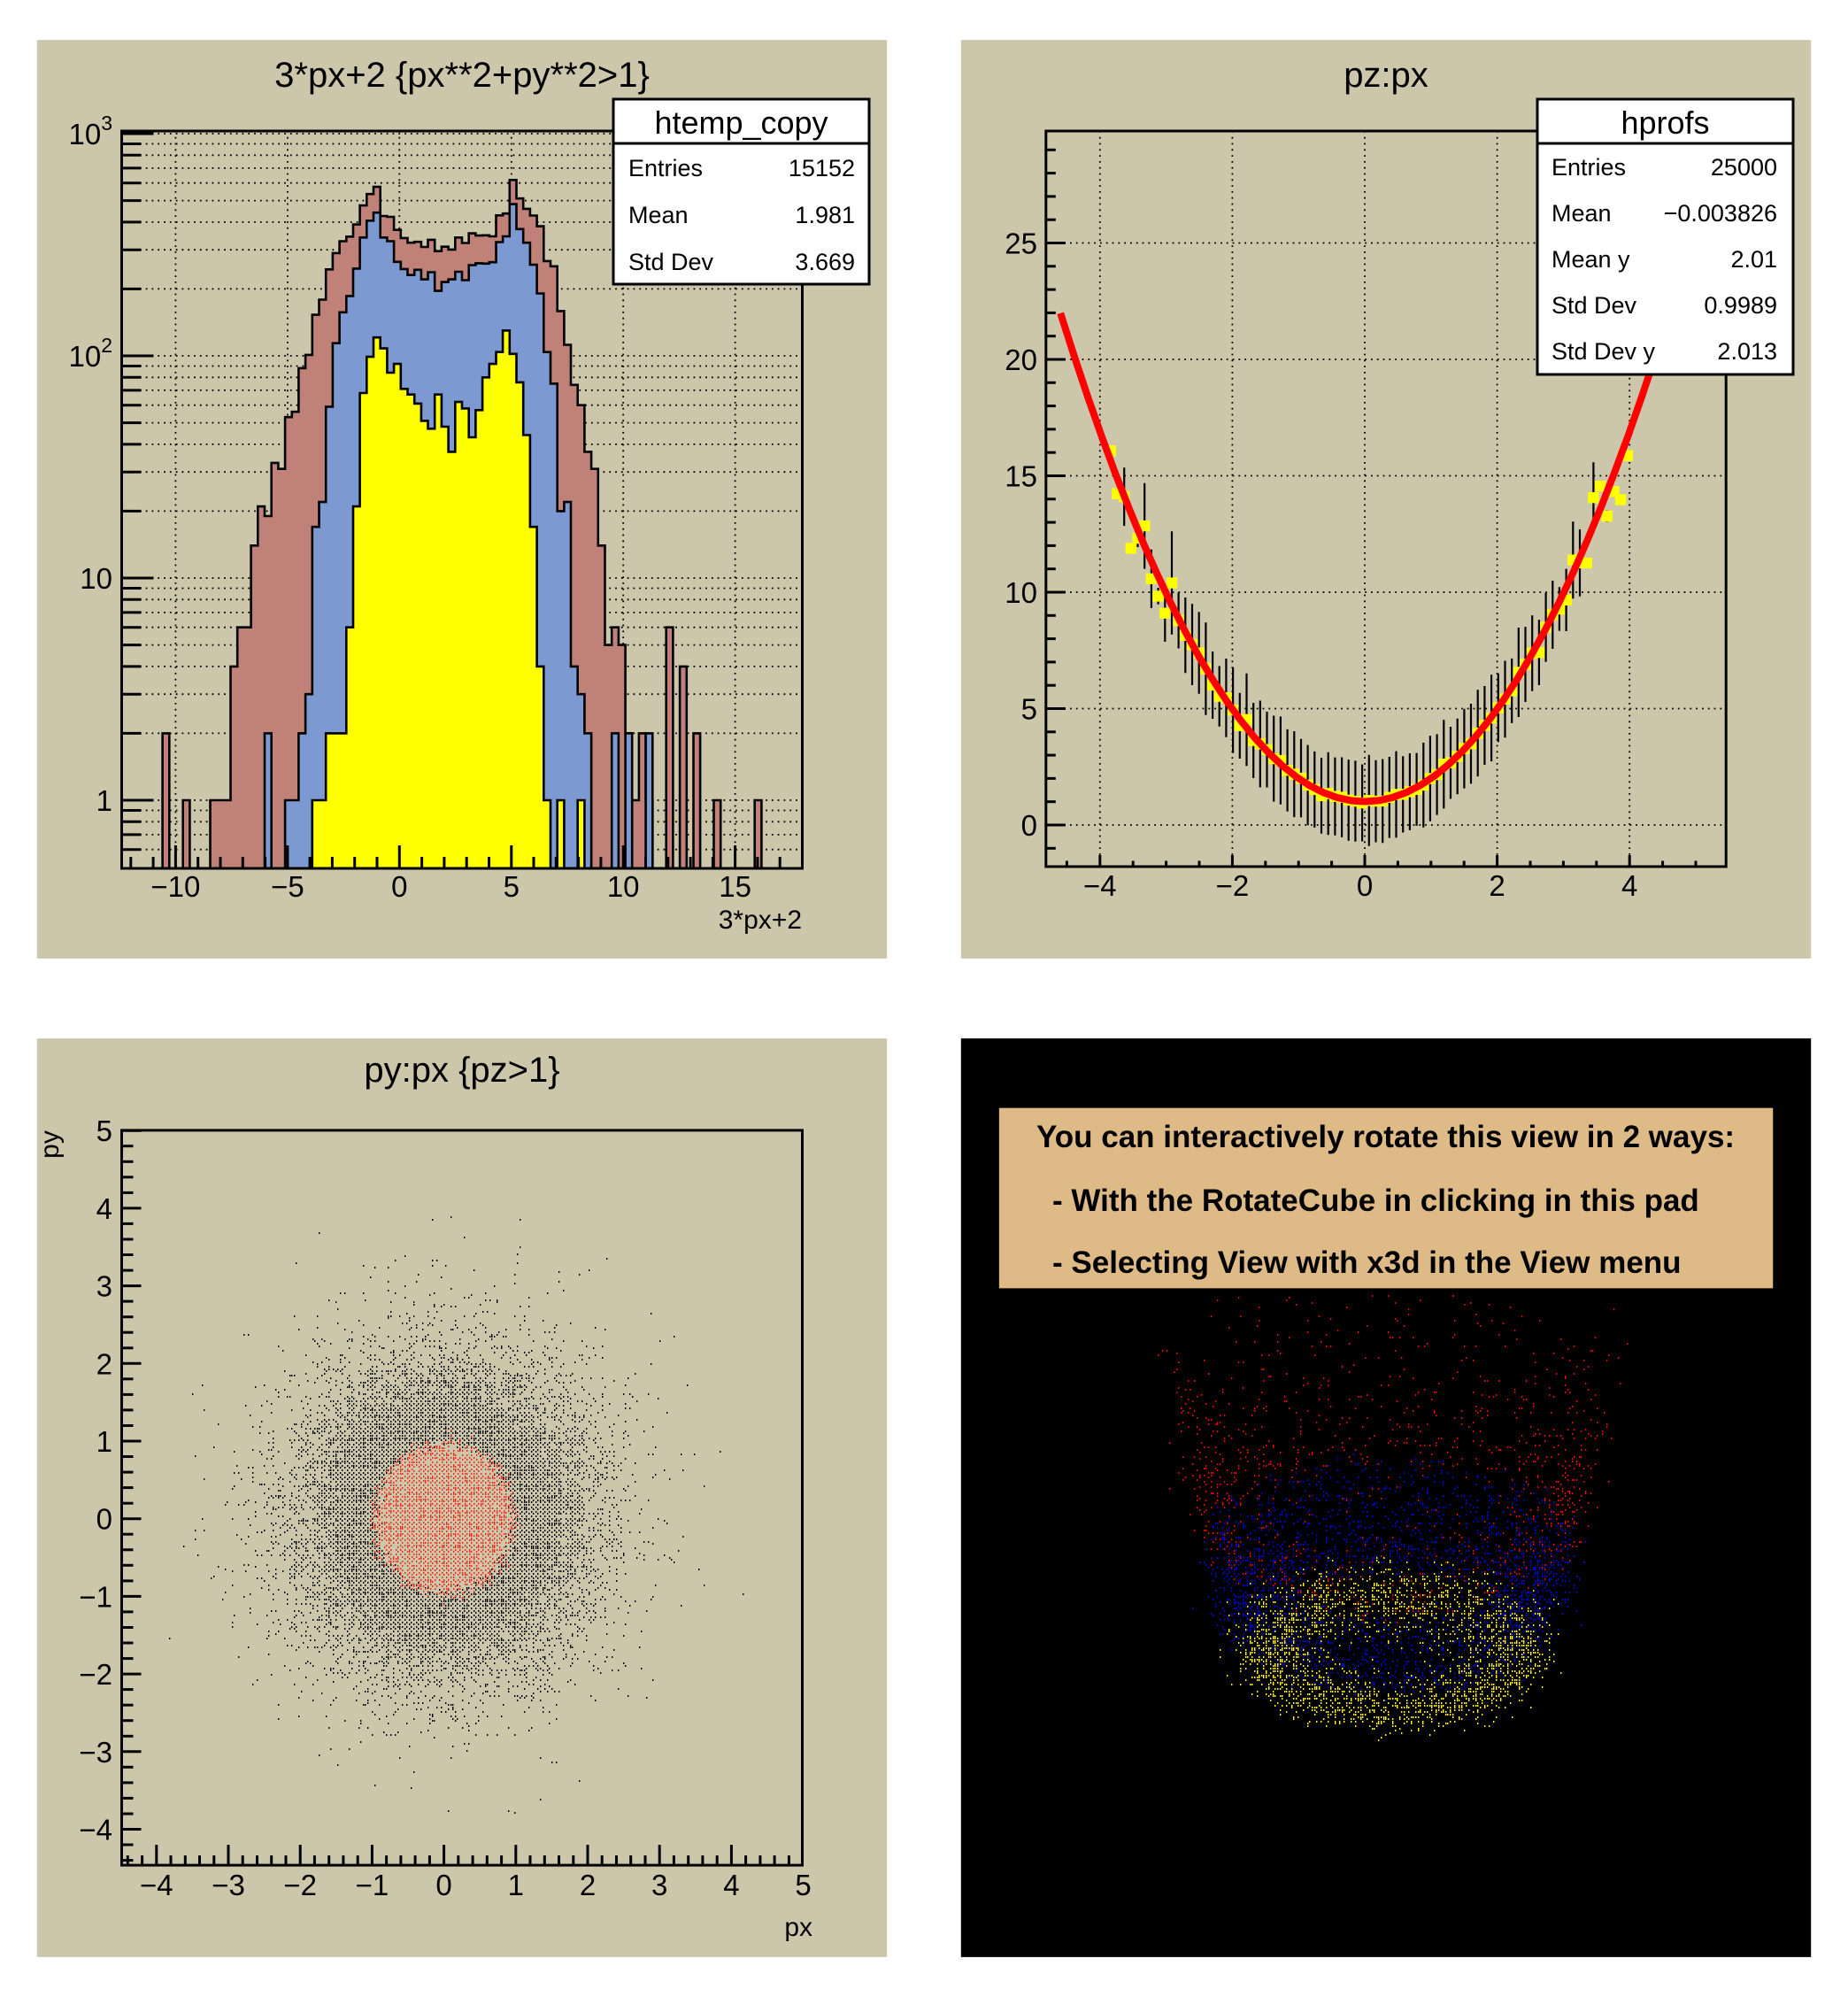 This screenshot has width=1848, height=1997. I want to click on svg-text: 25, so click(1021, 243).